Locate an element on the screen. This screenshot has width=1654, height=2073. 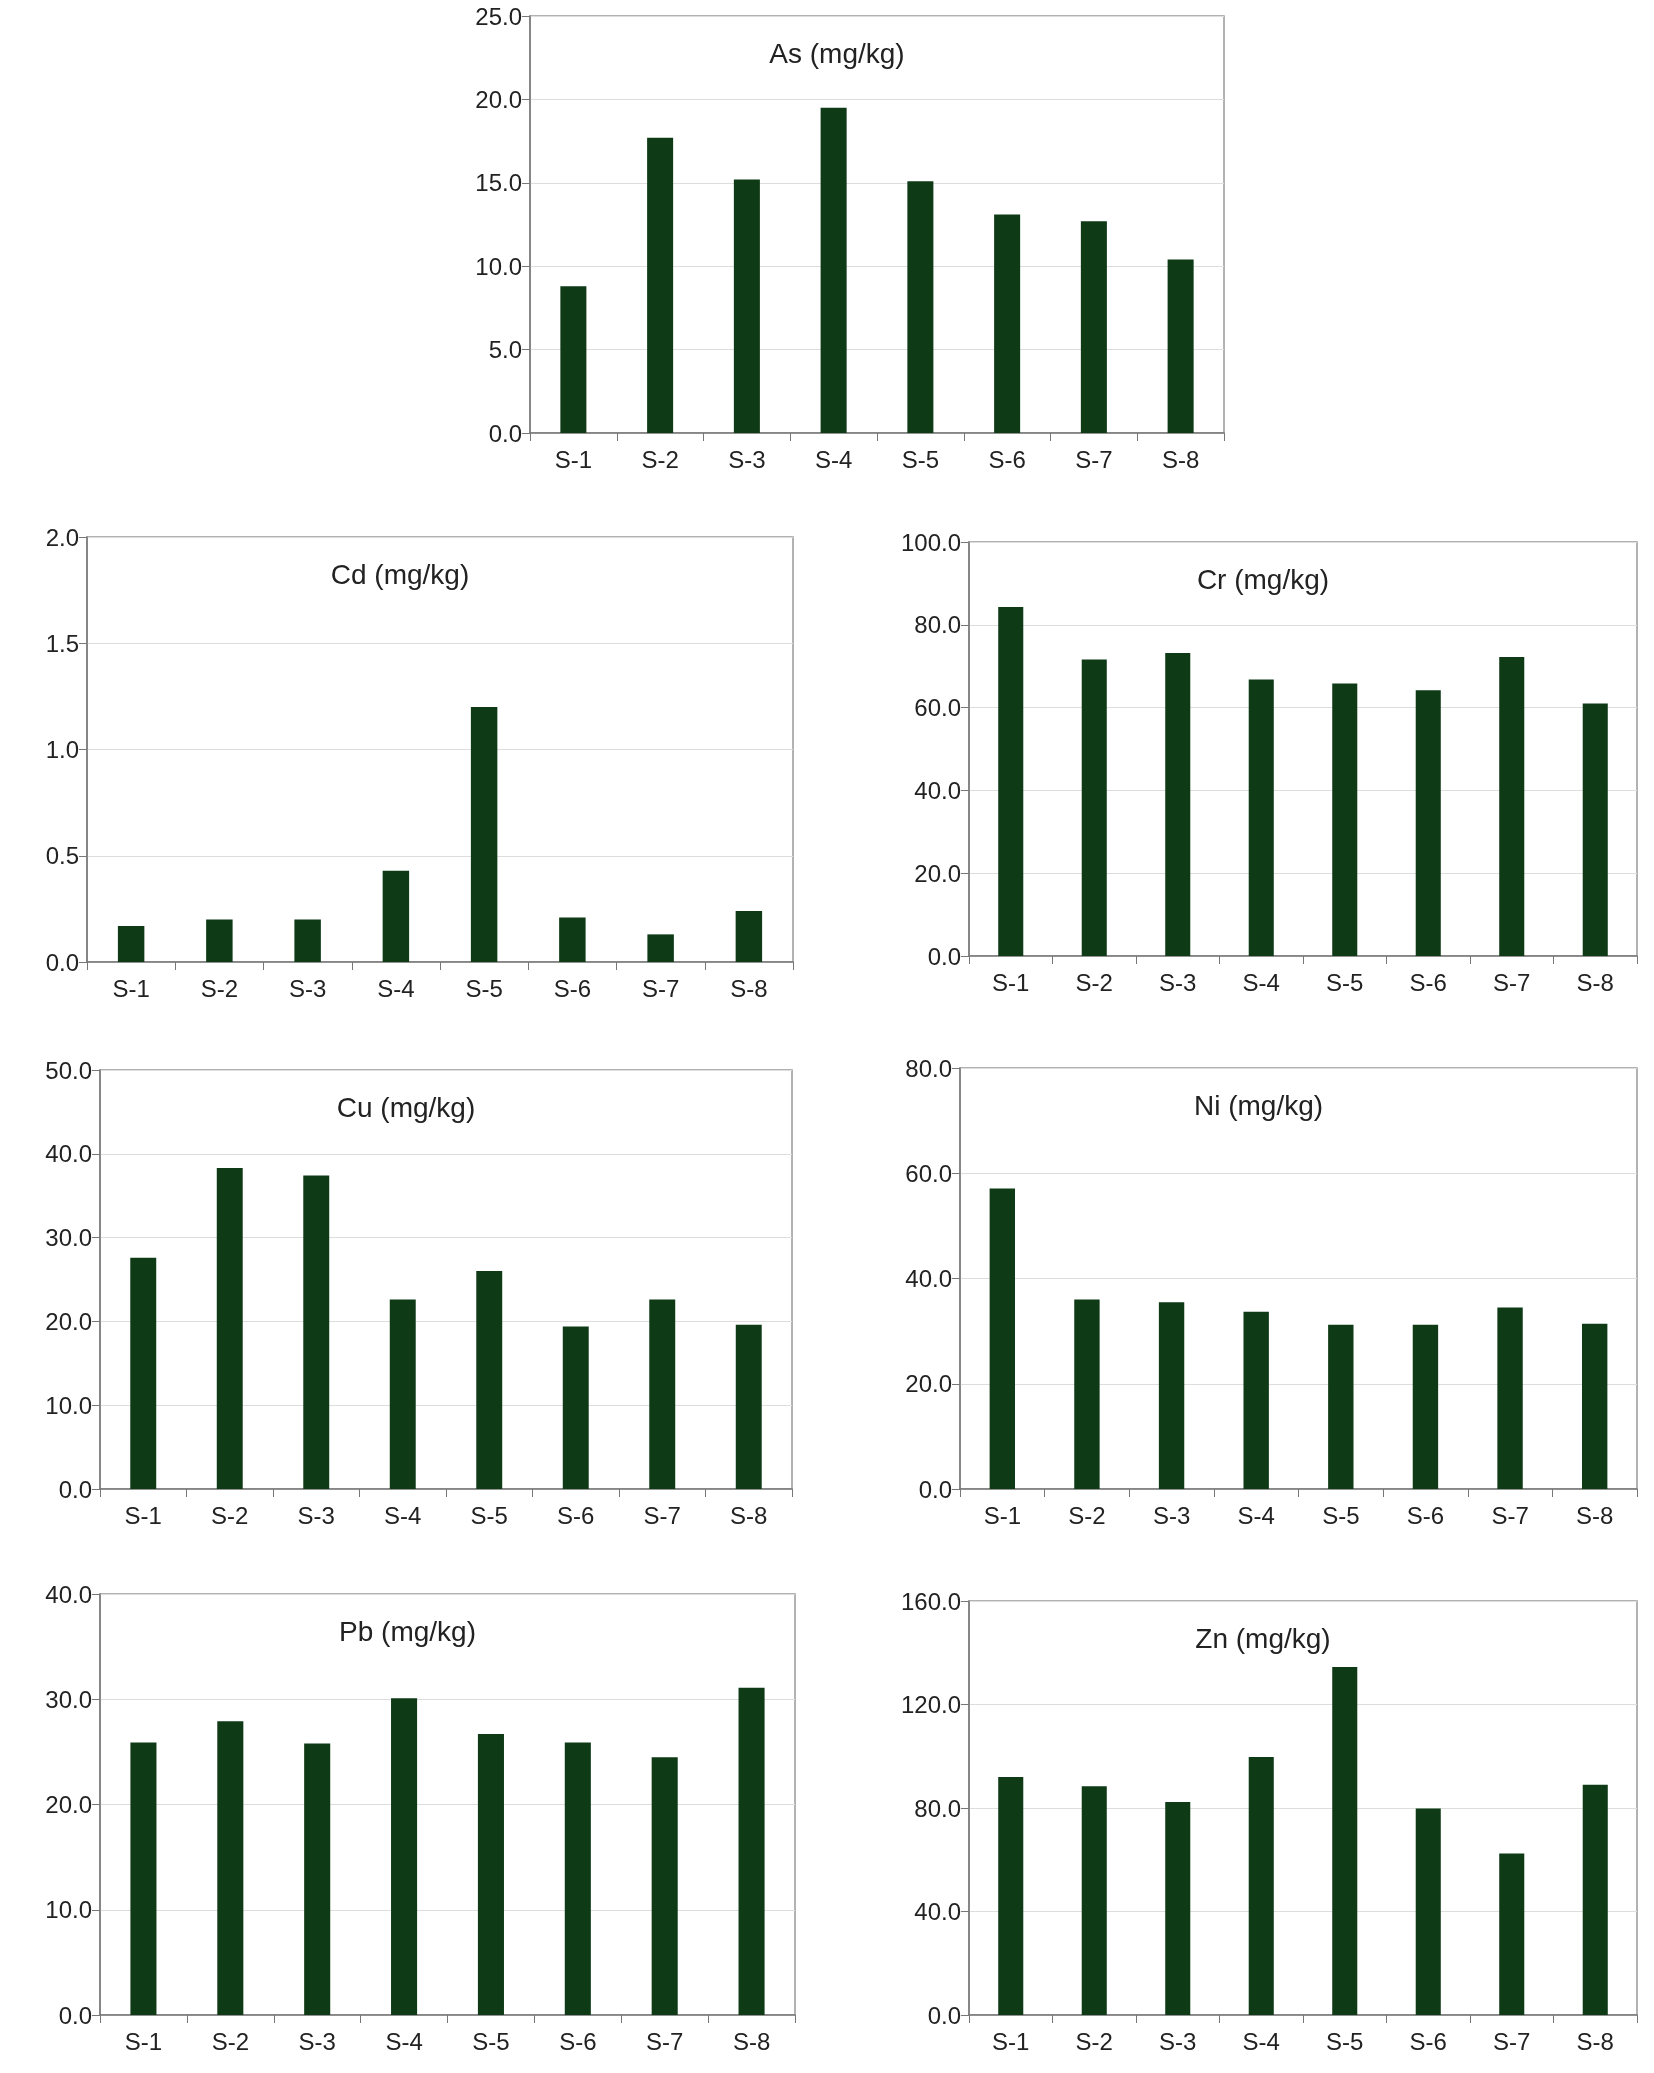
y-tick-label: 120.0 is located at coordinates (930, 1704).